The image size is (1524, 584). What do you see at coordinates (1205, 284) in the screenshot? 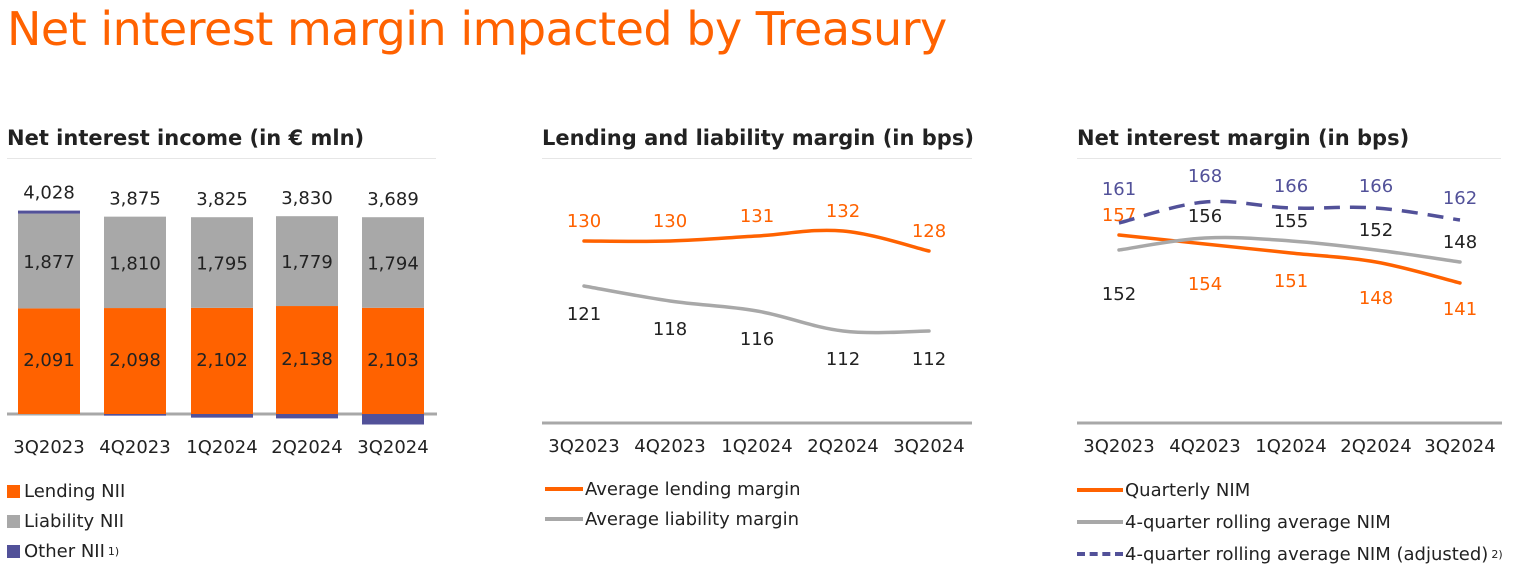
I see `quarterly-nim-label: 154` at bounding box center [1205, 284].